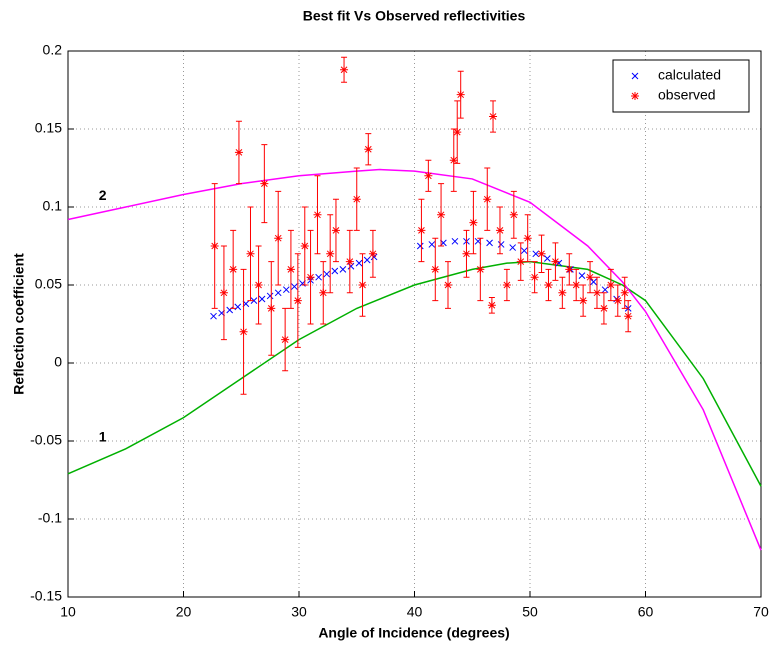 The width and height of the screenshot is (769, 646). Describe the element at coordinates (53, 206) in the screenshot. I see `y-tick-label: 0.1` at that location.